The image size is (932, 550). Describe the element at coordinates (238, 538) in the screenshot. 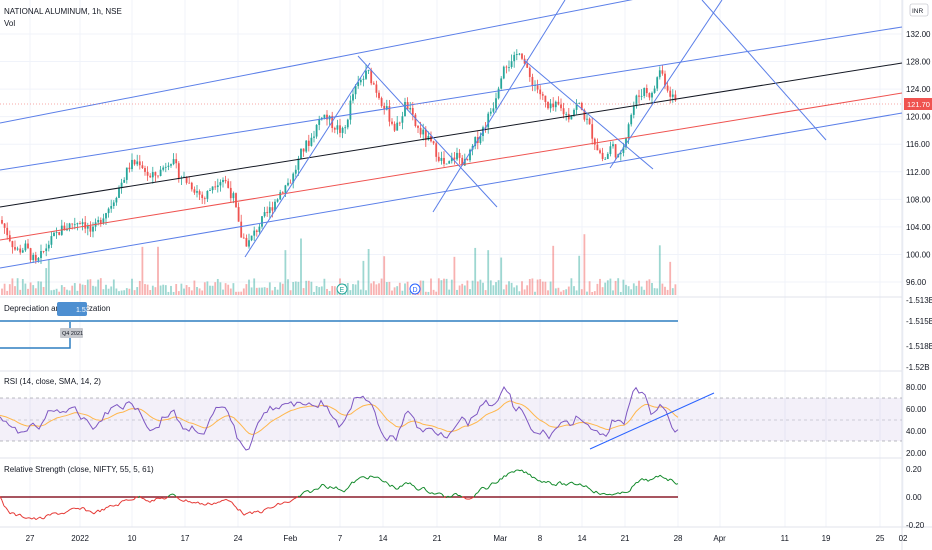

I see `time-tick: 24` at that location.